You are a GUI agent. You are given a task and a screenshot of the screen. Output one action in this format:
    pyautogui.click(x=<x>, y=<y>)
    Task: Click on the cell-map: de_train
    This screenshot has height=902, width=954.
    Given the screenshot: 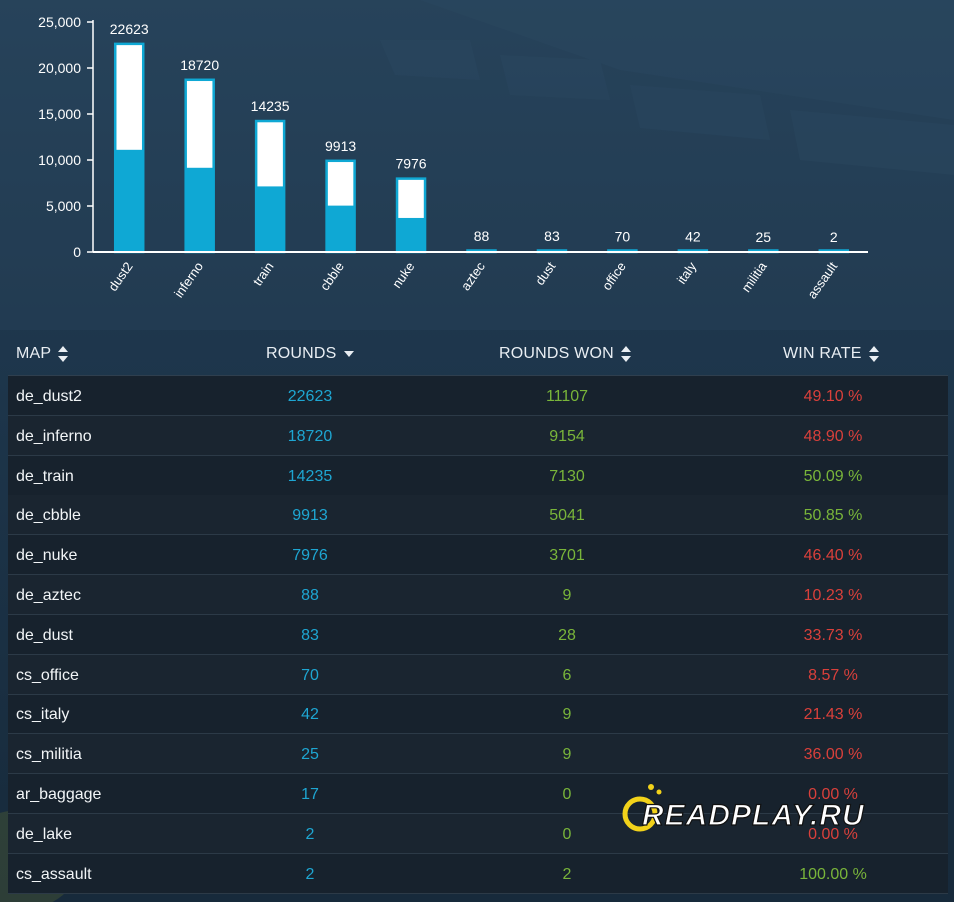 What is the action you would take?
    pyautogui.click(x=45, y=476)
    